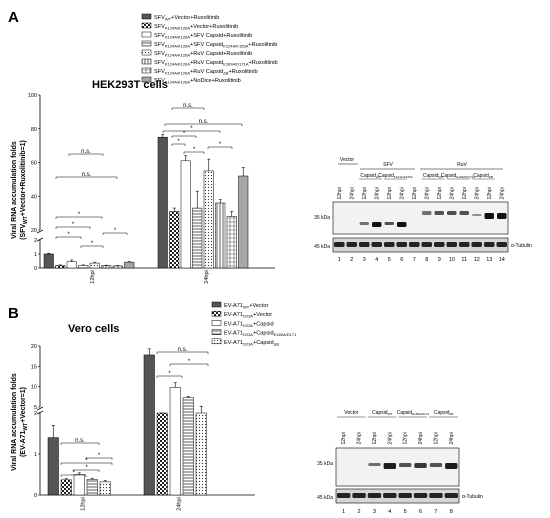  What do you see at coordinates (34, 164) in the screenshot?
I see `y-tick-label: 60` at bounding box center [34, 164].